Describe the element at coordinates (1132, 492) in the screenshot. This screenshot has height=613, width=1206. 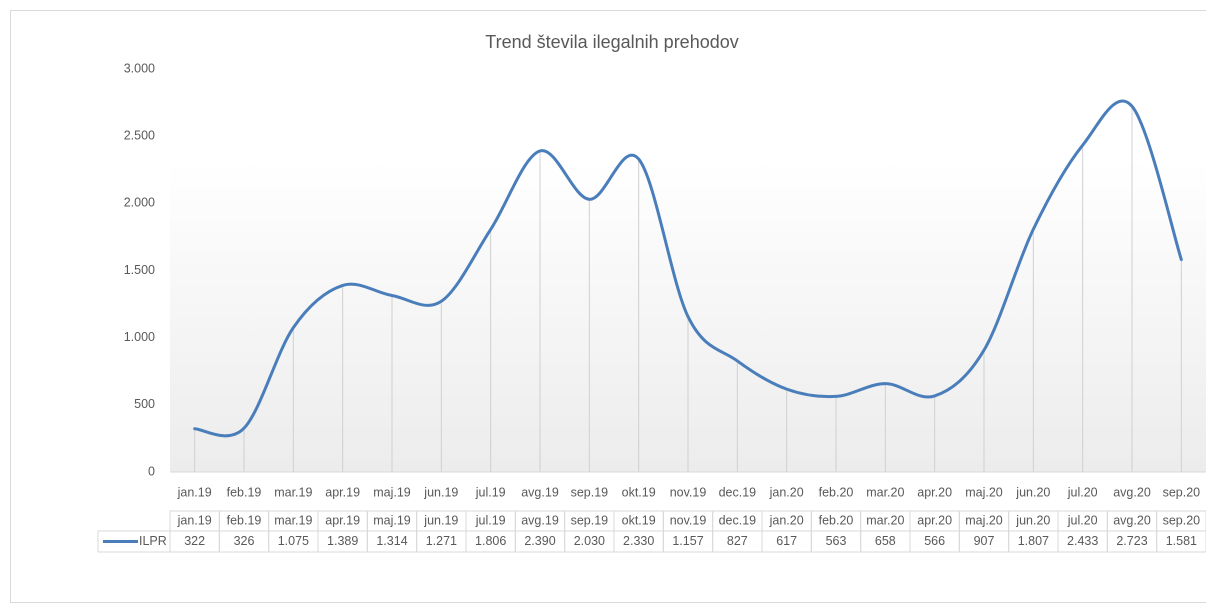
I see `x-tick-label: avg.20` at that location.